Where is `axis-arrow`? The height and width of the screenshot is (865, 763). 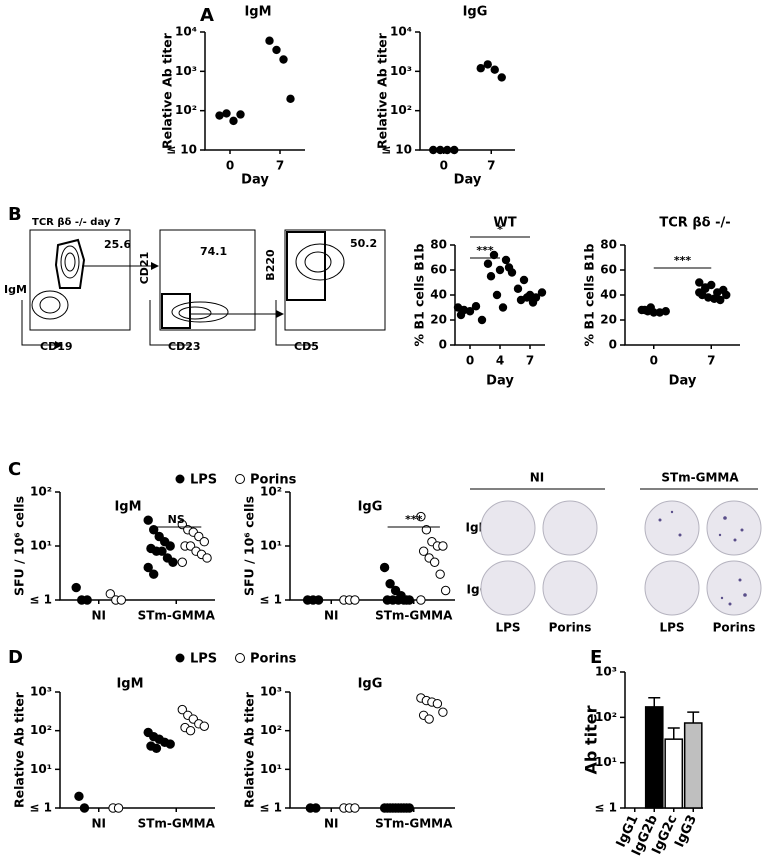 axis-arrow is located at coordinates (169, 323).